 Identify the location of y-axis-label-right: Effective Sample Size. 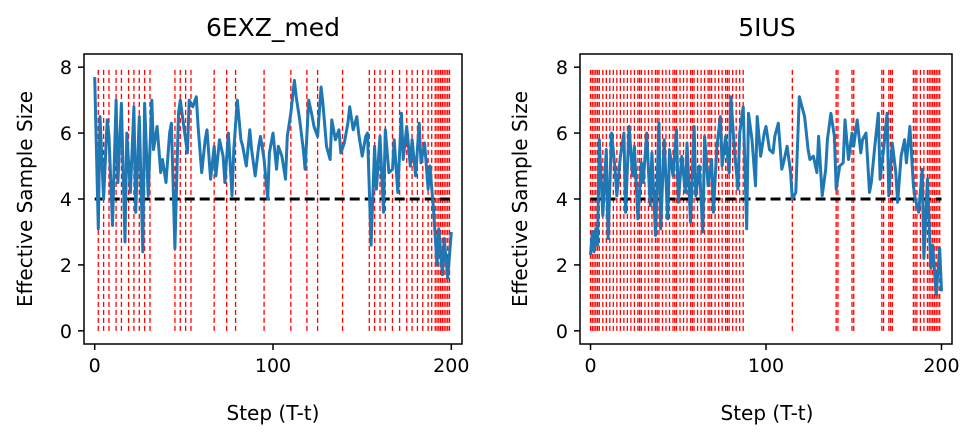
(520, 199).